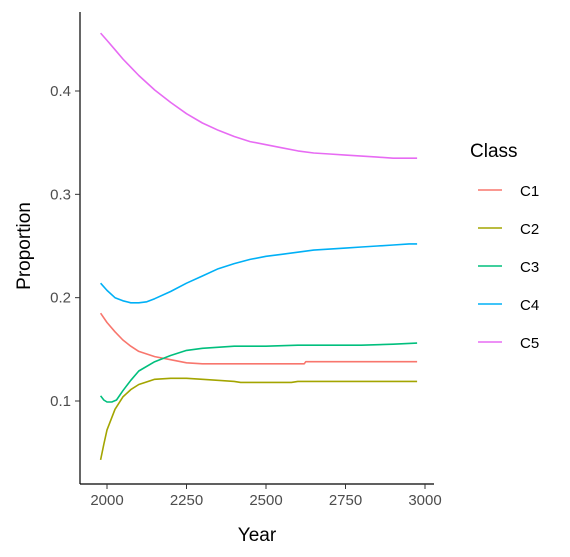 The width and height of the screenshot is (570, 557). What do you see at coordinates (106, 500) in the screenshot?
I see `x-tick-label: 2000` at bounding box center [106, 500].